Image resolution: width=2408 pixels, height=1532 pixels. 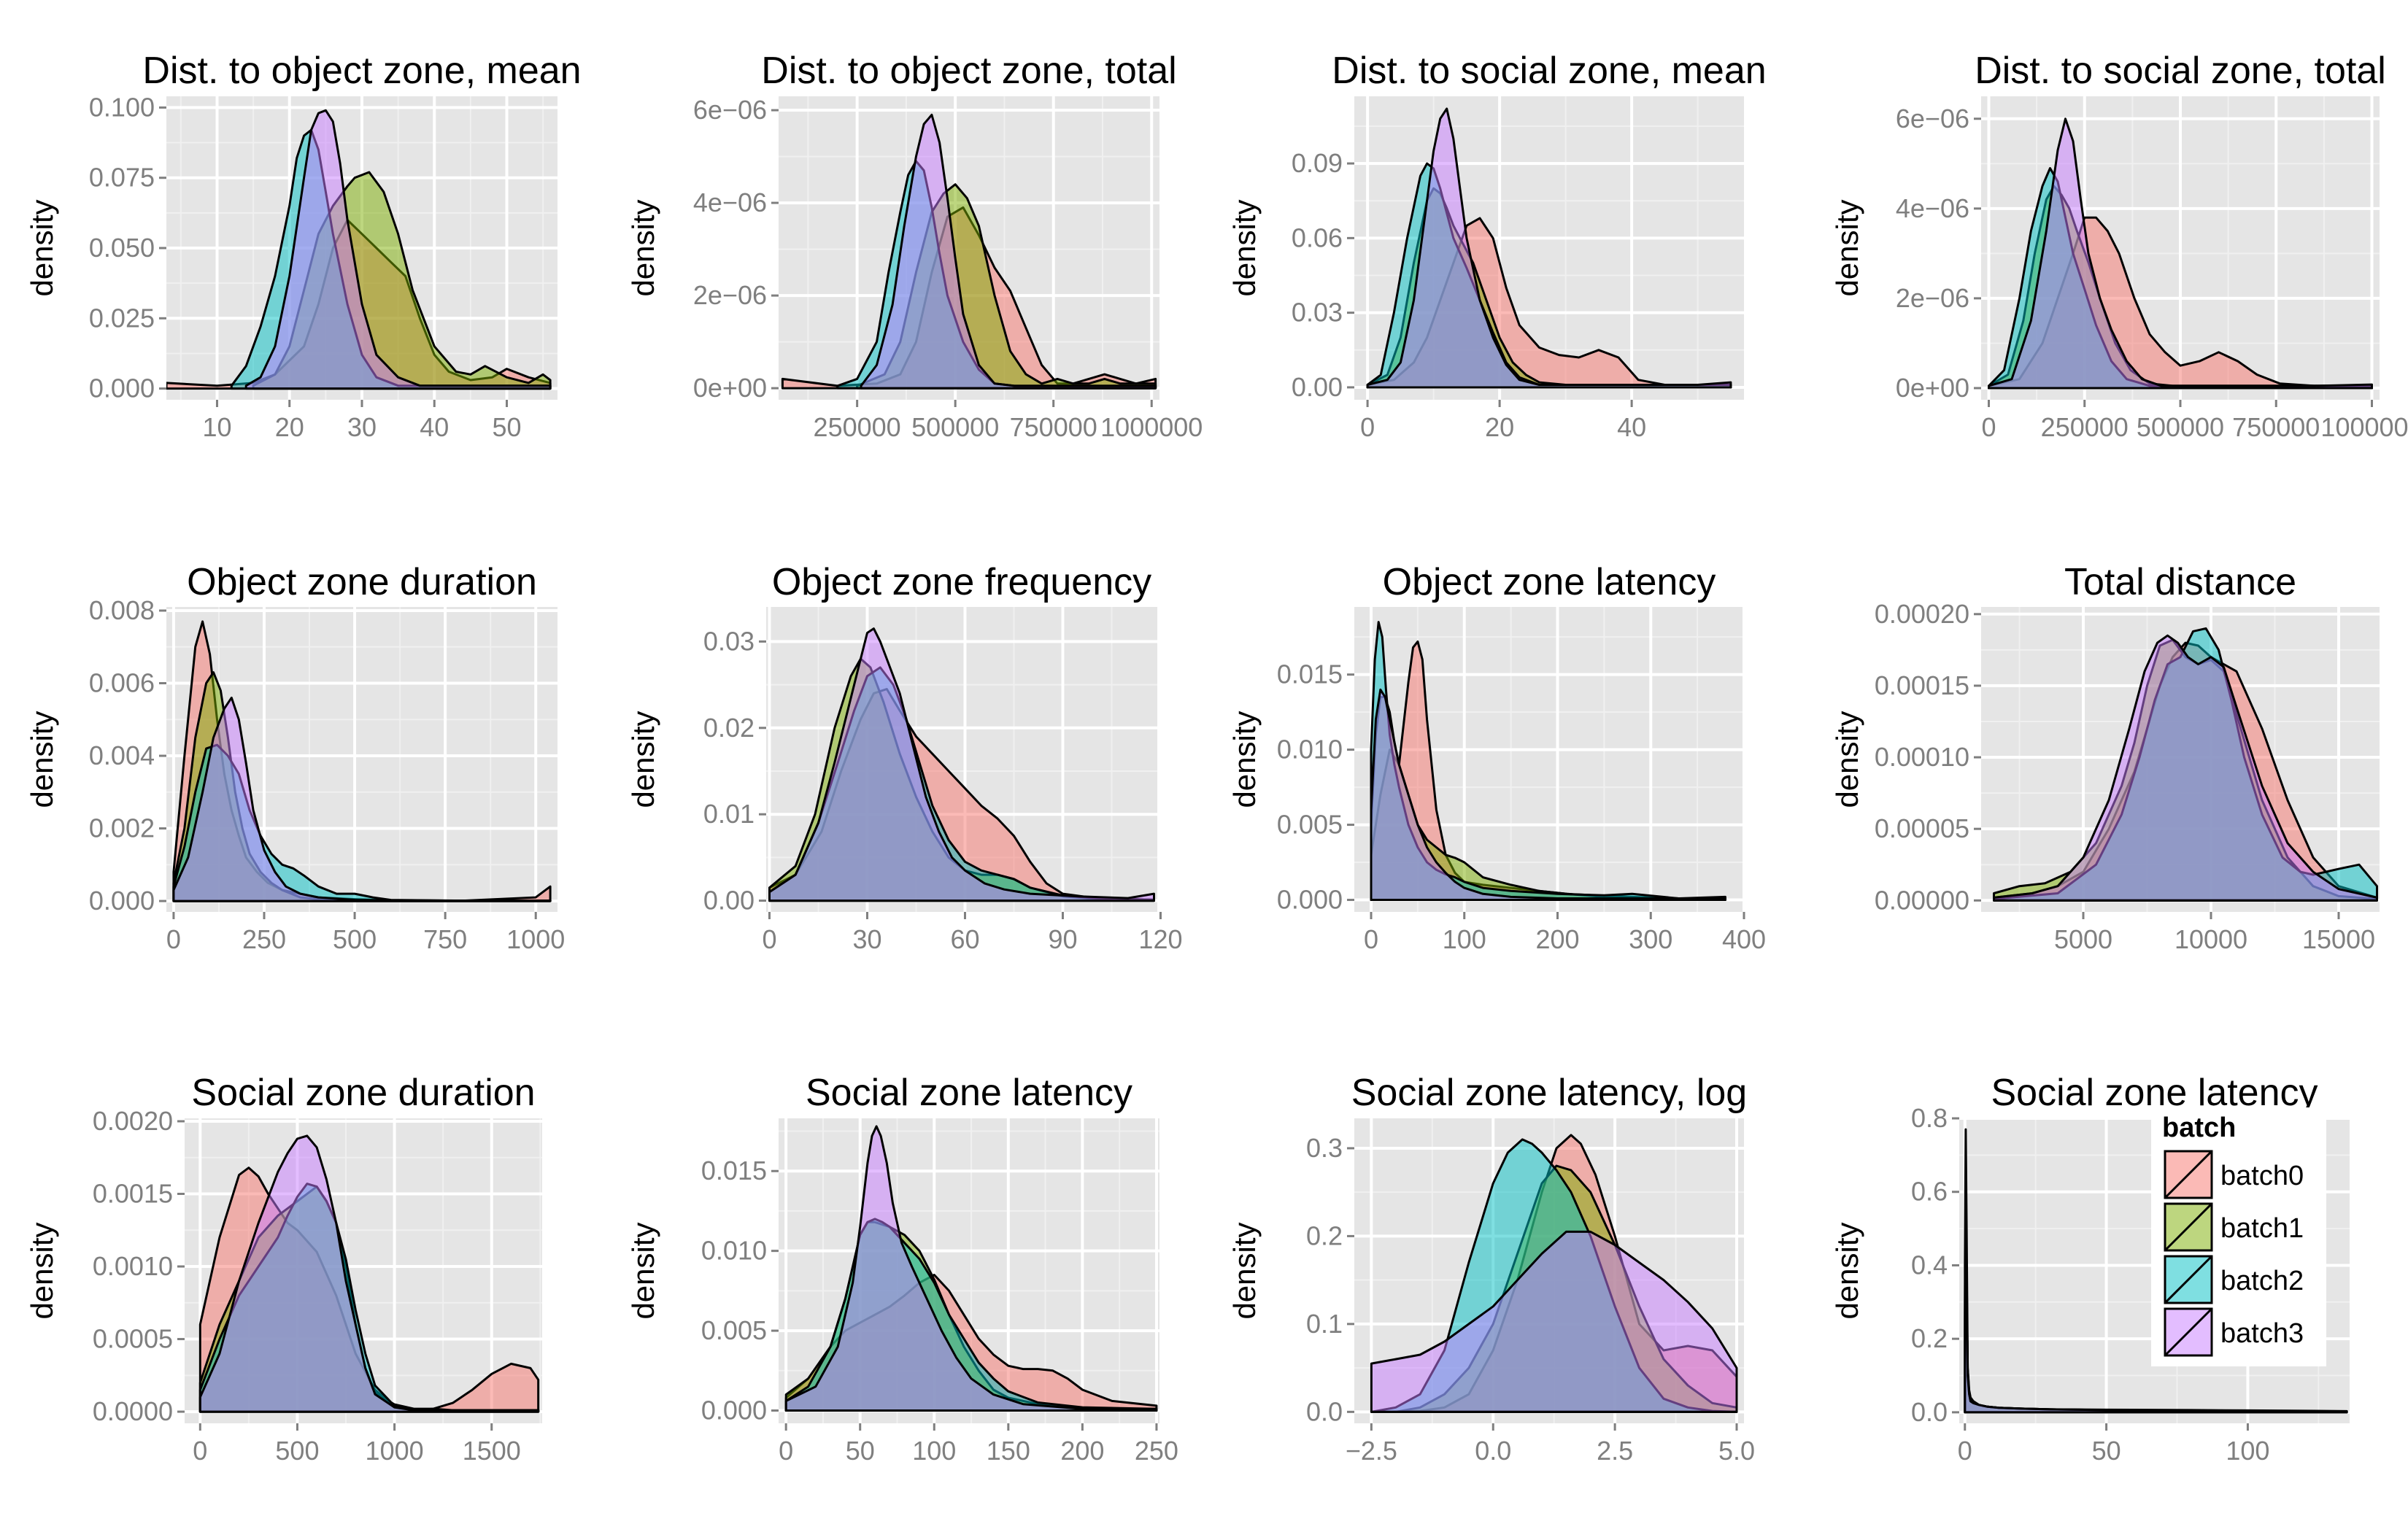 I want to click on x-tick-label: 2.5, so click(x=1615, y=1451).